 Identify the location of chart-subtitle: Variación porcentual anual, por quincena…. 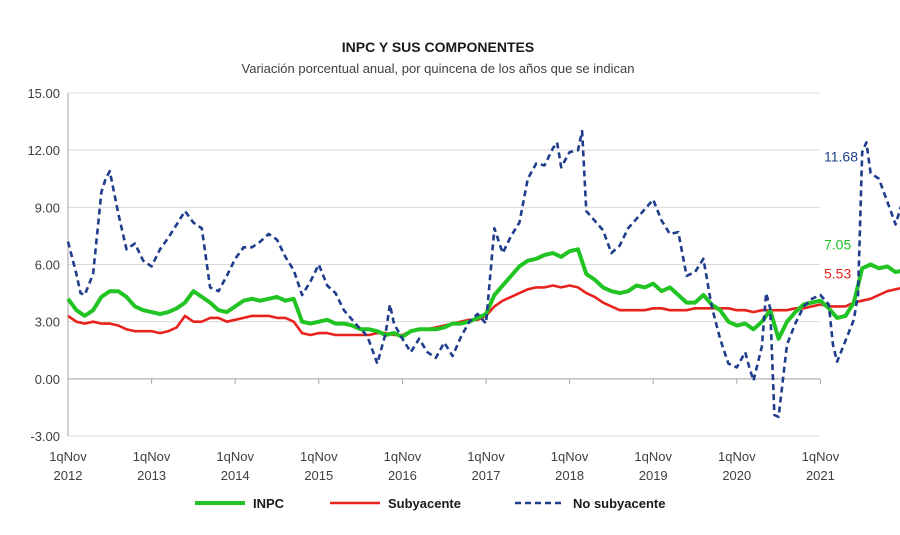
(438, 68).